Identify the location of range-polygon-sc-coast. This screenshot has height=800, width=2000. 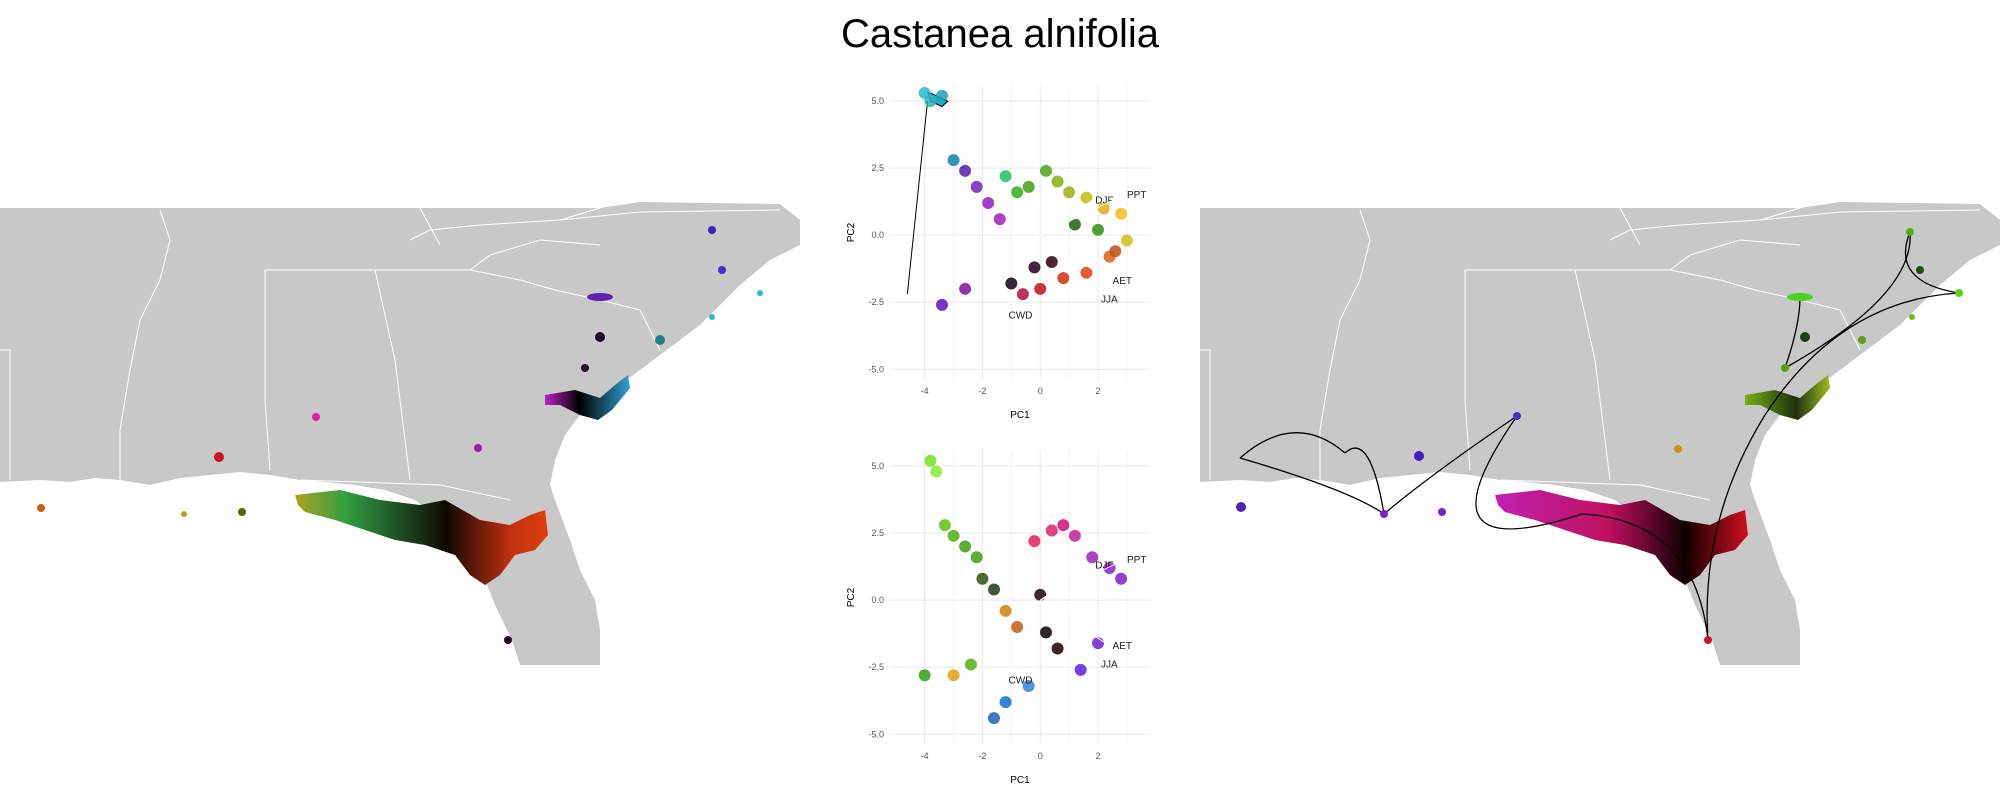
(587, 397).